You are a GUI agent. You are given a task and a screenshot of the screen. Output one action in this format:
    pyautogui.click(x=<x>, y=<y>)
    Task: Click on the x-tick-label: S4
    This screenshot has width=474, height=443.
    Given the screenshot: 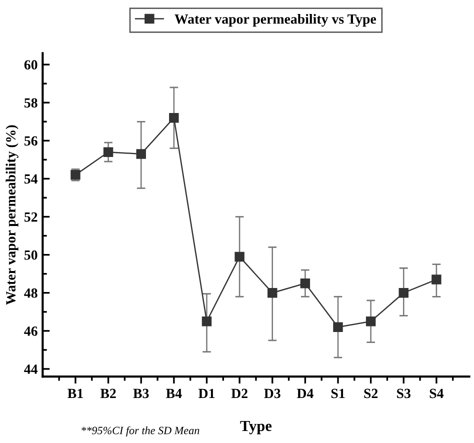 What is the action you would take?
    pyautogui.click(x=437, y=393)
    